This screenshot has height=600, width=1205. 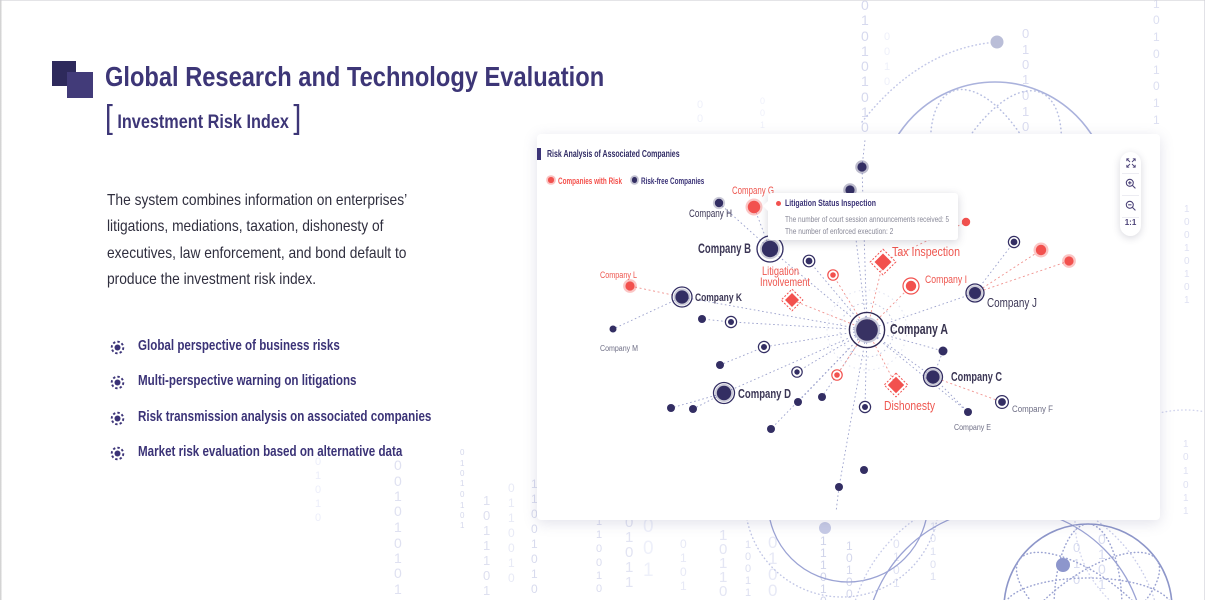 I want to click on svg-text: Company B, so click(x=724, y=248).